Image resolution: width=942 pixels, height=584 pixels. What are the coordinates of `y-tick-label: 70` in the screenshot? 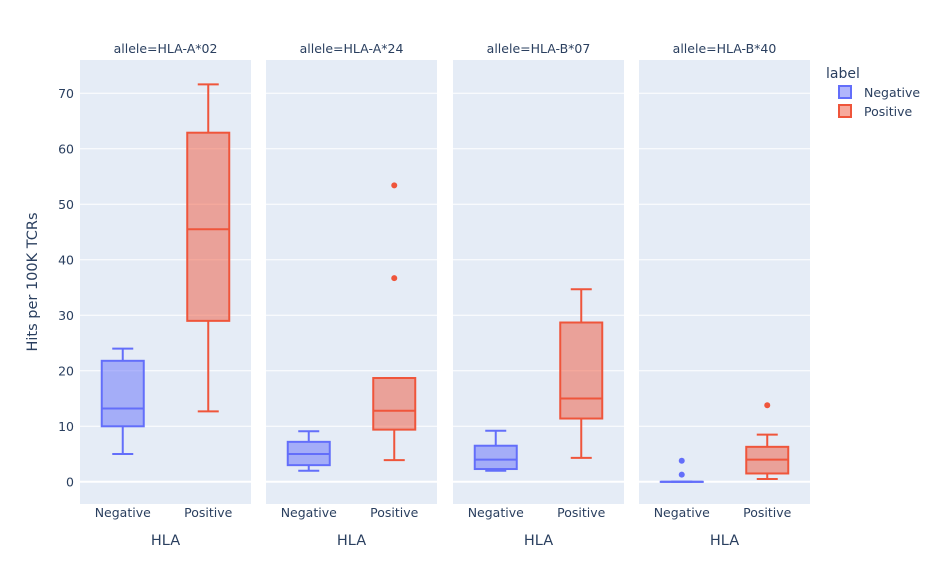 It's located at (66, 93).